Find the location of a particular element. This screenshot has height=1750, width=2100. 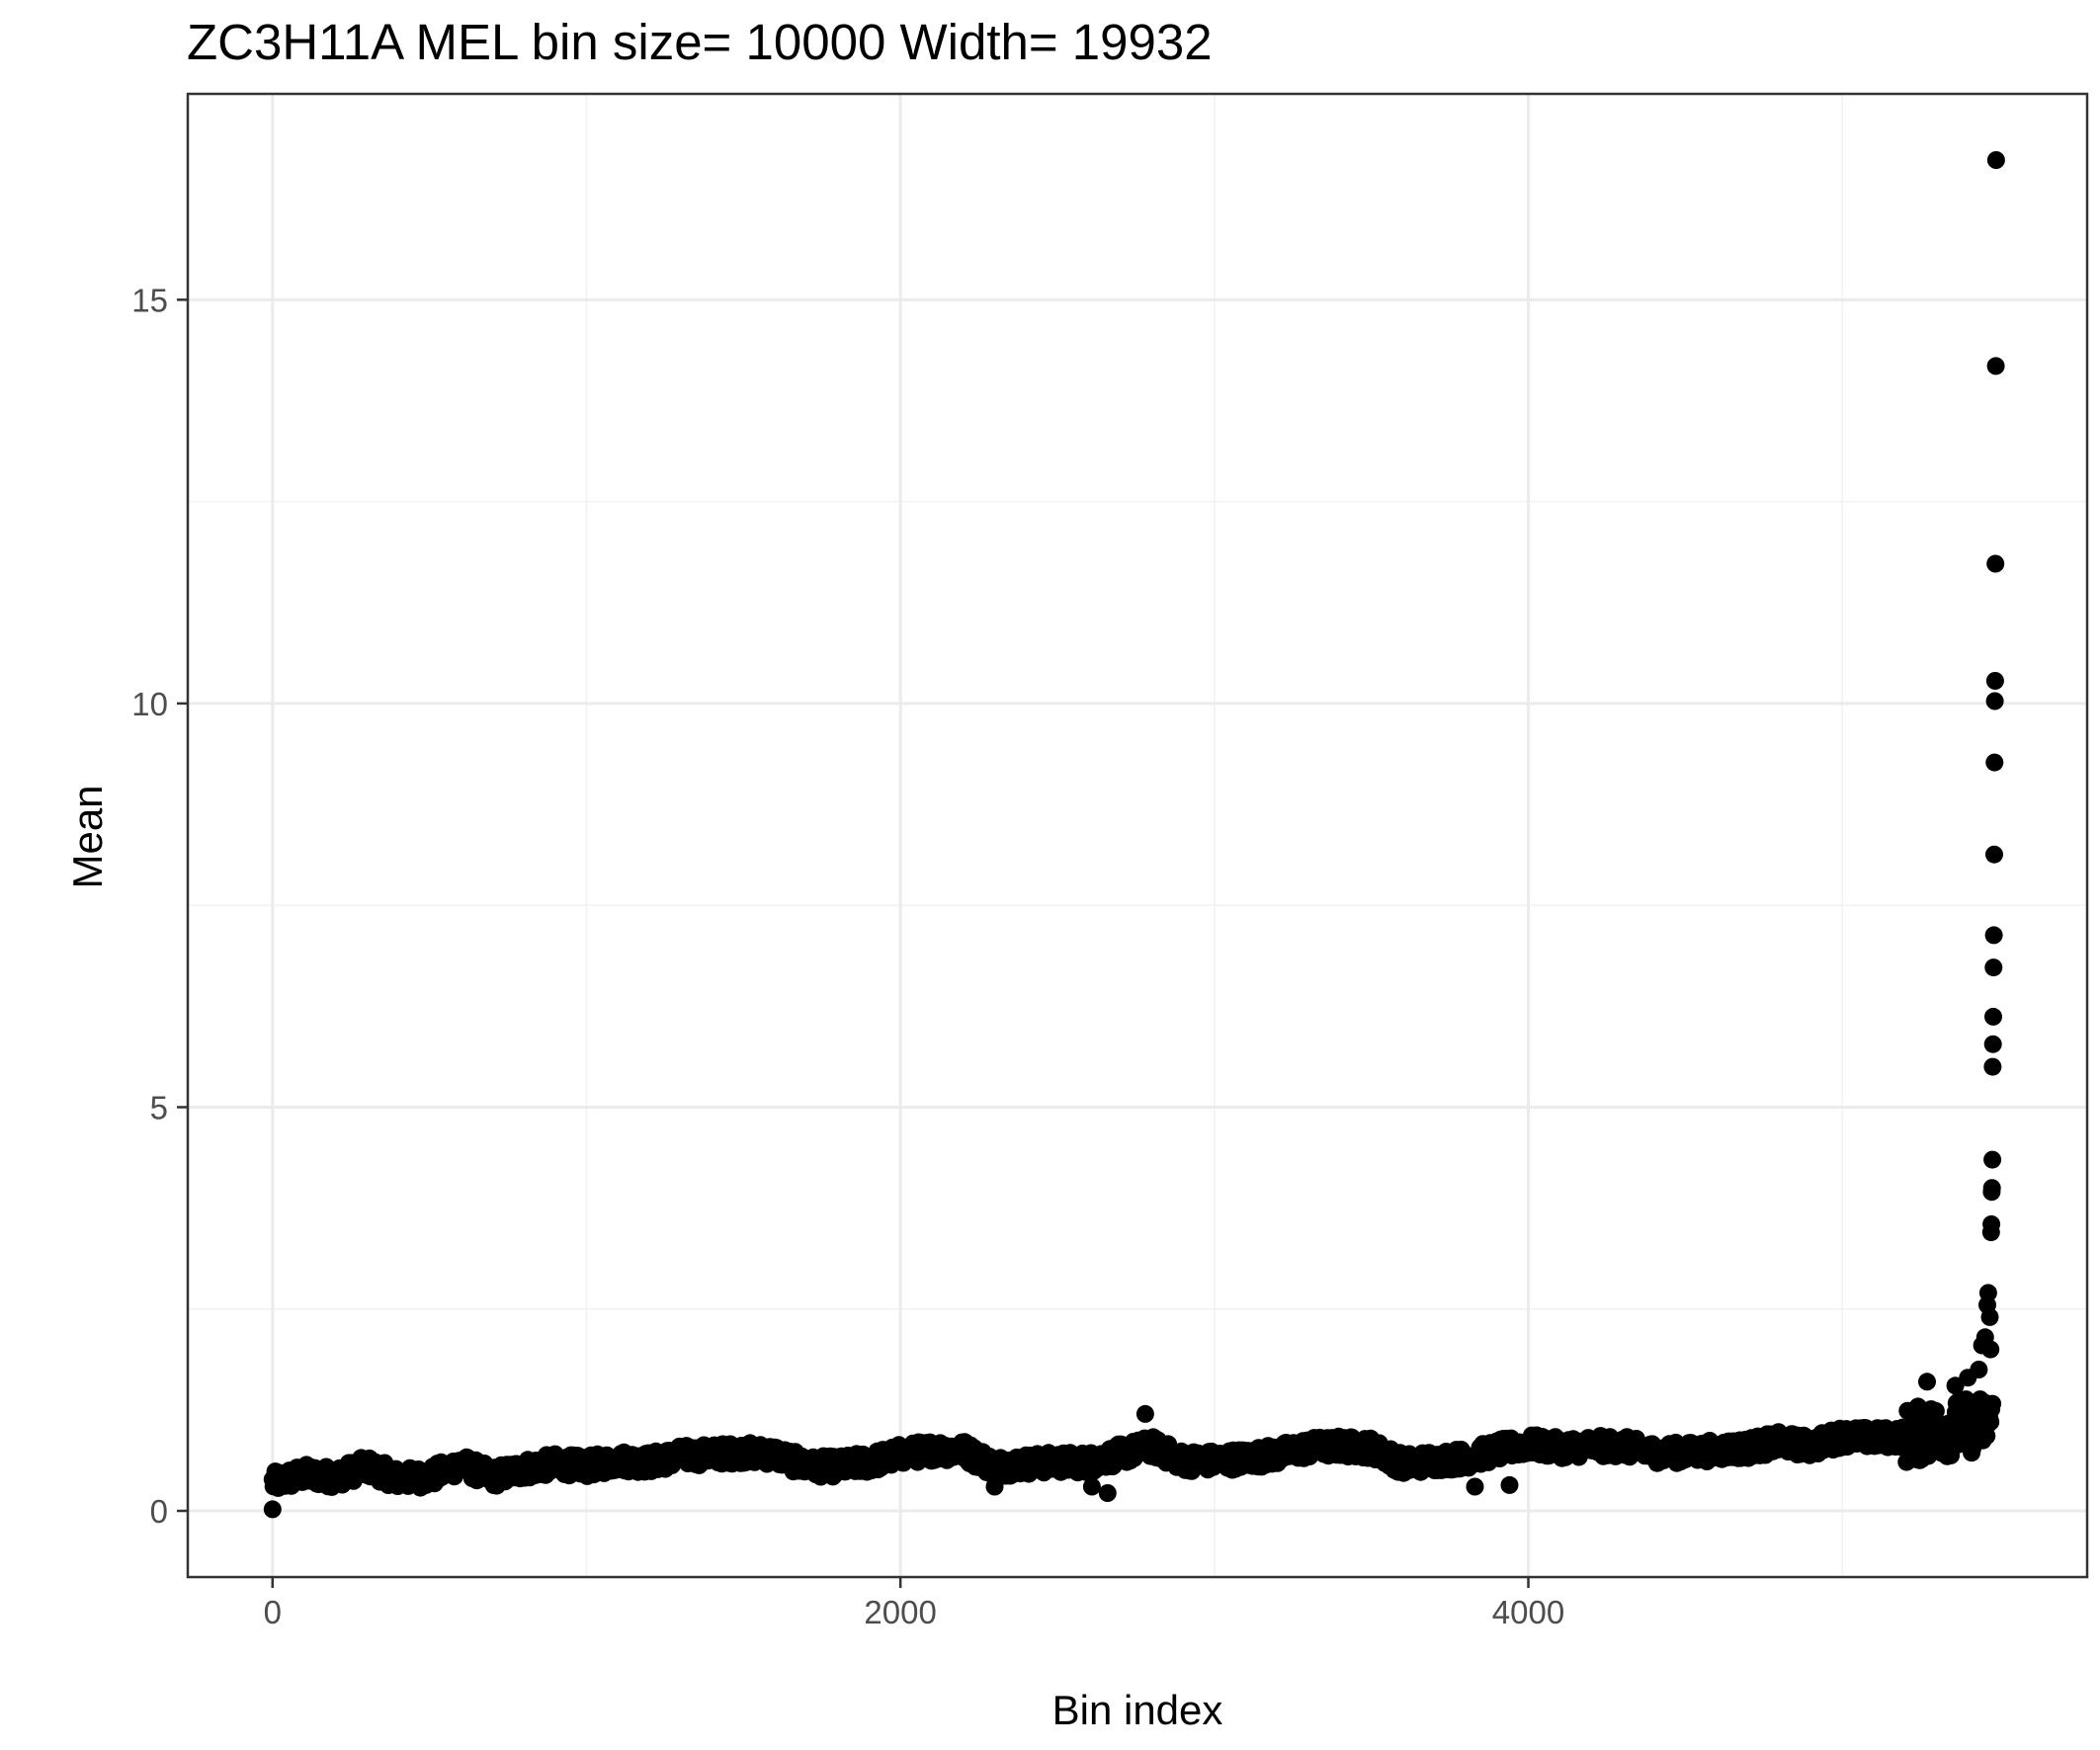

x-tick-labels: 0 2000 4000 is located at coordinates (914, 1612).